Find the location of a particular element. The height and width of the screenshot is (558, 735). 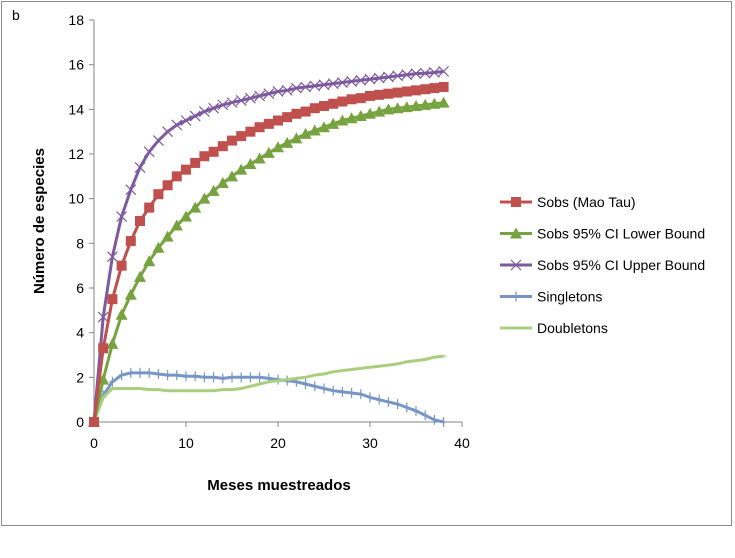

y-tick-label: 8 is located at coordinates (80, 243).